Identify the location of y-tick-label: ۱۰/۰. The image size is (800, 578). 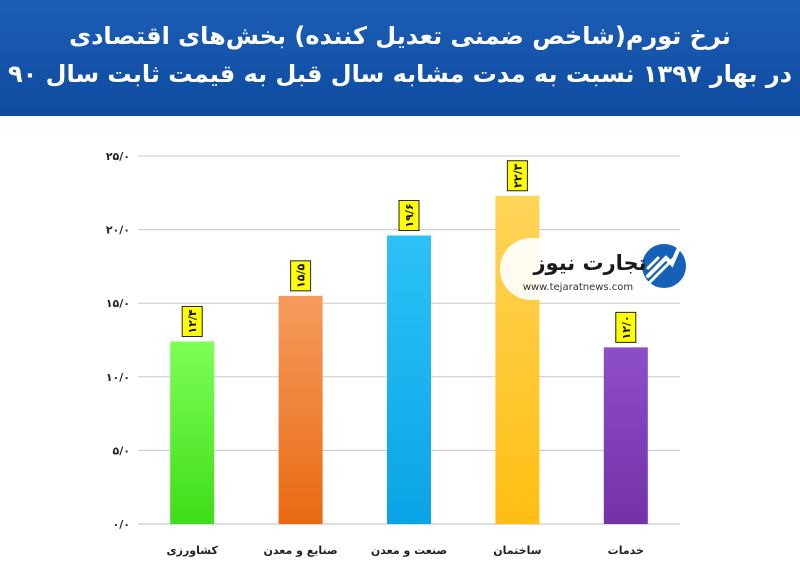
(118, 377).